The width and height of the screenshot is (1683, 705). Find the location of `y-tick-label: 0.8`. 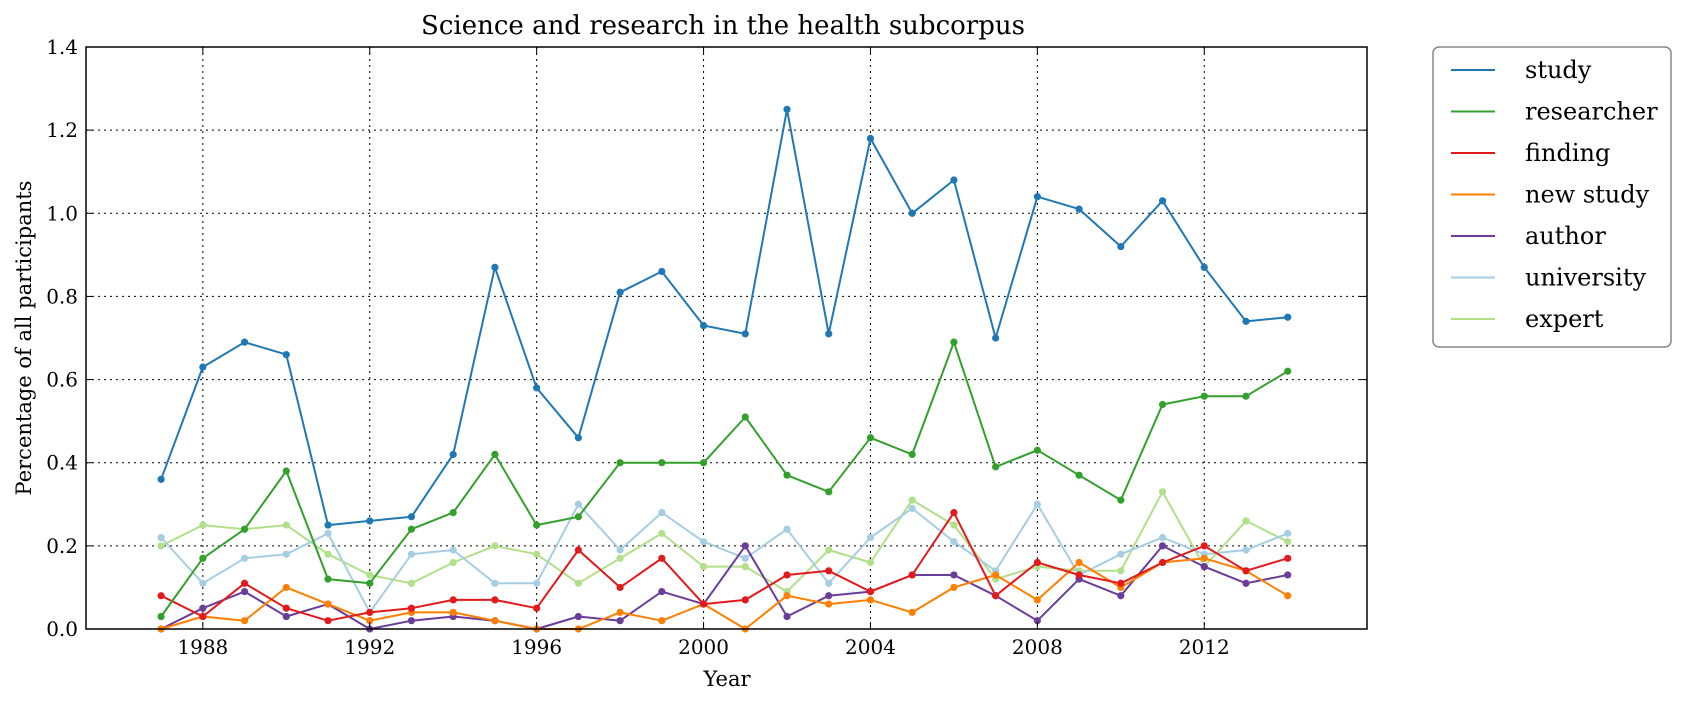

y-tick-label: 0.8 is located at coordinates (62, 296).